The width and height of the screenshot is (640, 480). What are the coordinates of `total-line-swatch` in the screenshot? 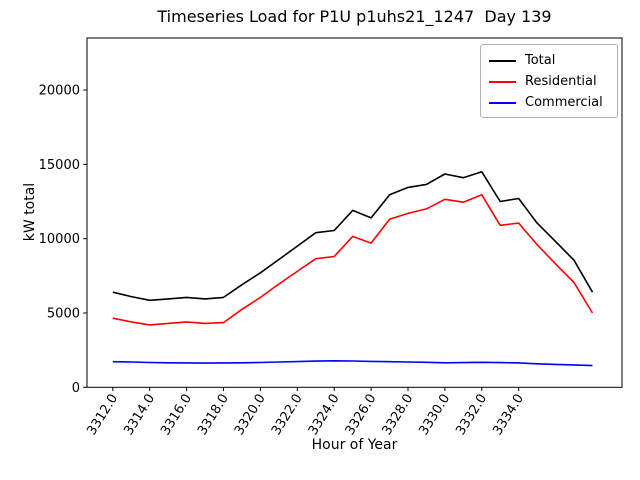 It's located at (502, 61).